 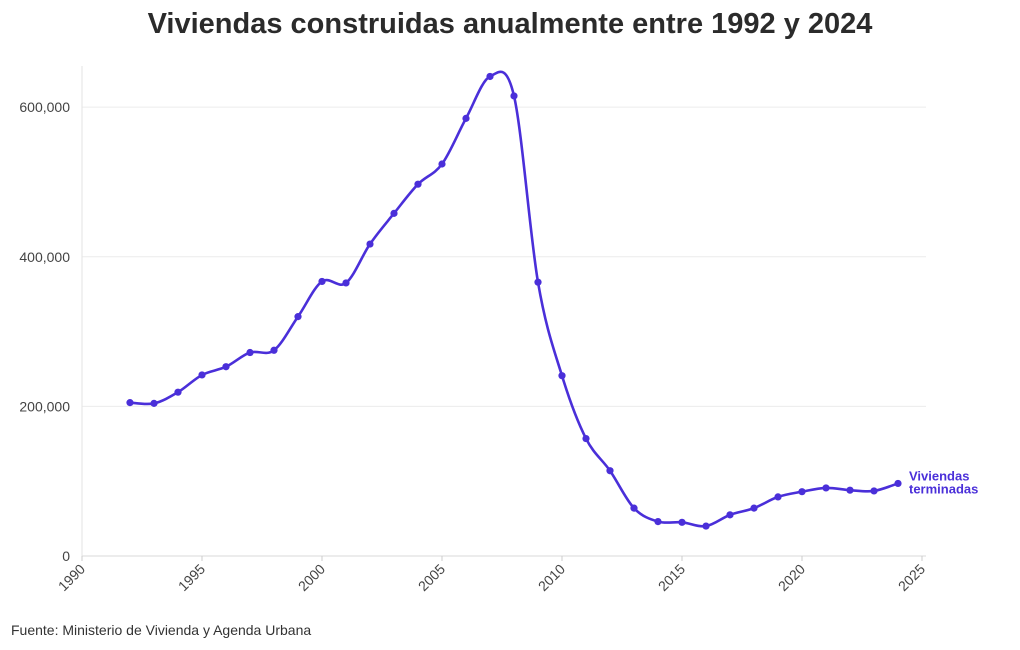 I want to click on y-tick-label: 200,000, so click(x=44, y=406).